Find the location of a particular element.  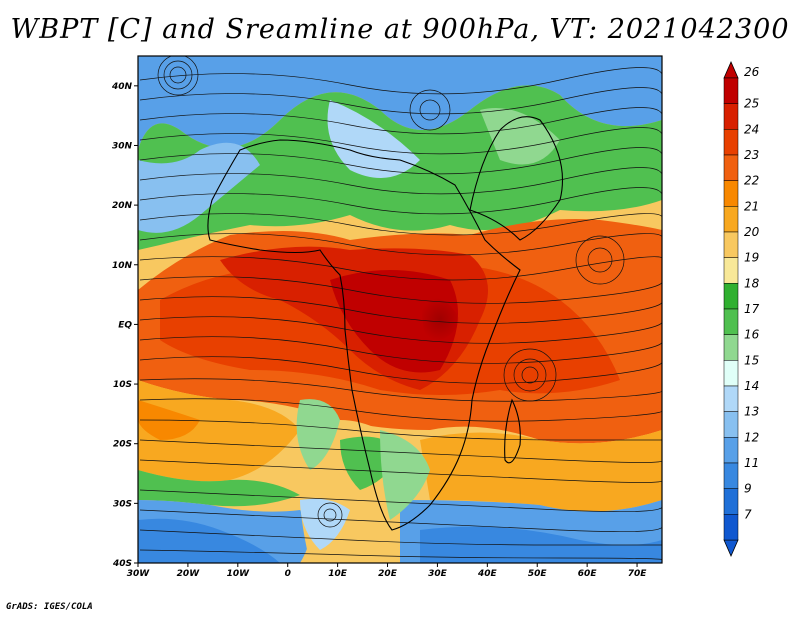

colorbar-label: 20 is located at coordinates (752, 232).